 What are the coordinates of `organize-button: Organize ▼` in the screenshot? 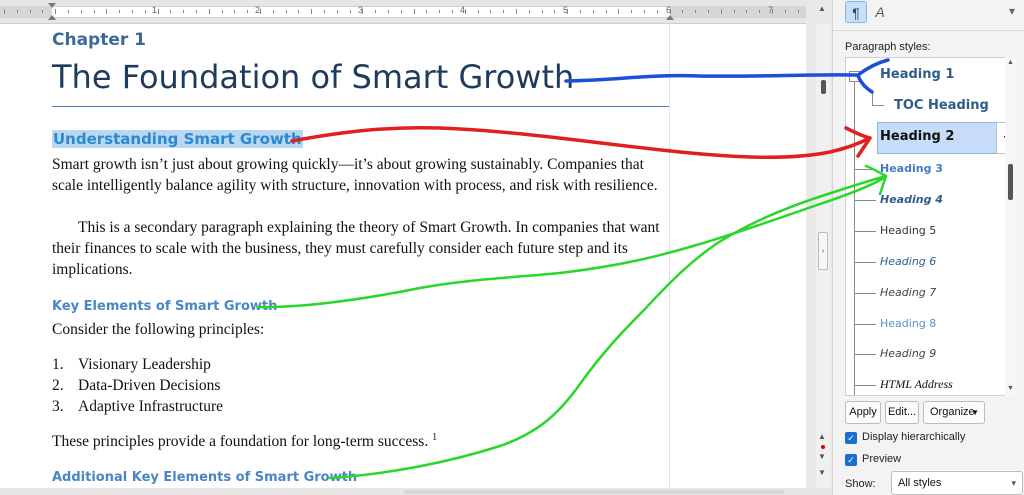 It's located at (954, 412).